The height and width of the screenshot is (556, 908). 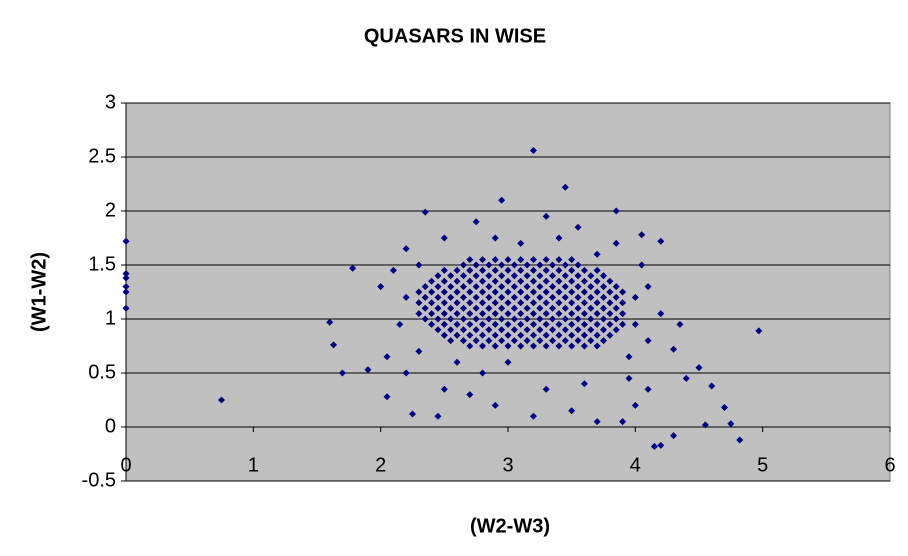 What do you see at coordinates (635, 465) in the screenshot?
I see `x-tick-label: 4` at bounding box center [635, 465].